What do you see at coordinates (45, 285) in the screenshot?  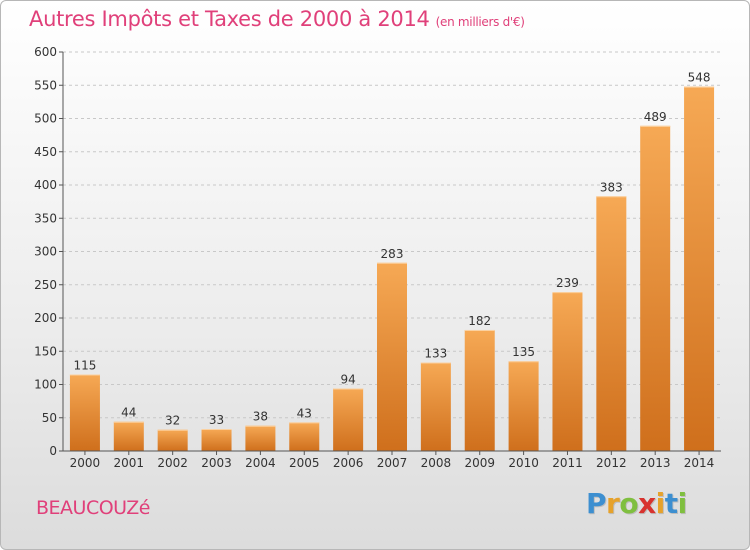 I see `y-tick-label: 250` at bounding box center [45, 285].